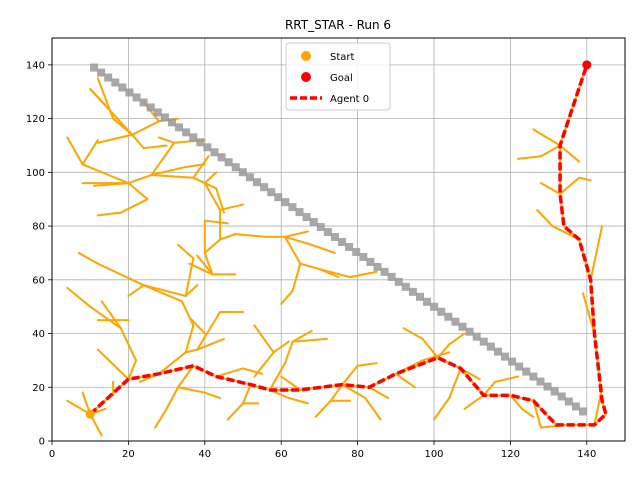  I want to click on x-tick-label: 40, so click(204, 454).